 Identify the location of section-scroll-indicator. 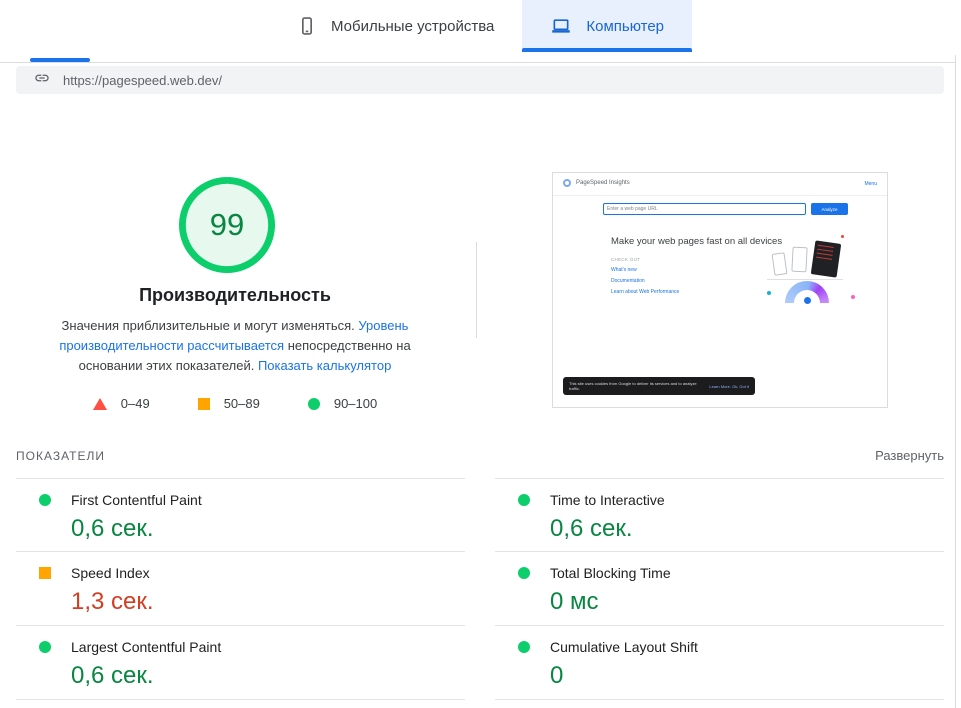
(60, 60).